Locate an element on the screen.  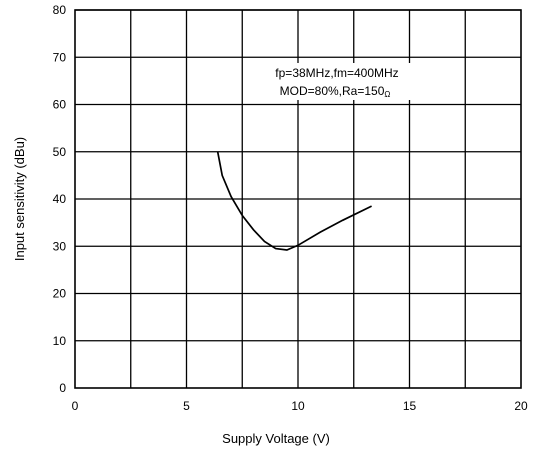
y-tick-label: 60 is located at coordinates (60, 105).